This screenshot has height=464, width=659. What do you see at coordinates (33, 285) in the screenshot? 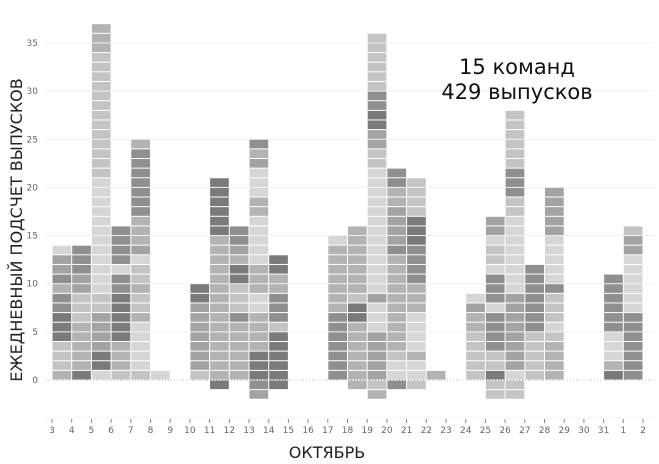
I see `y-tick-label: 10` at bounding box center [33, 285].